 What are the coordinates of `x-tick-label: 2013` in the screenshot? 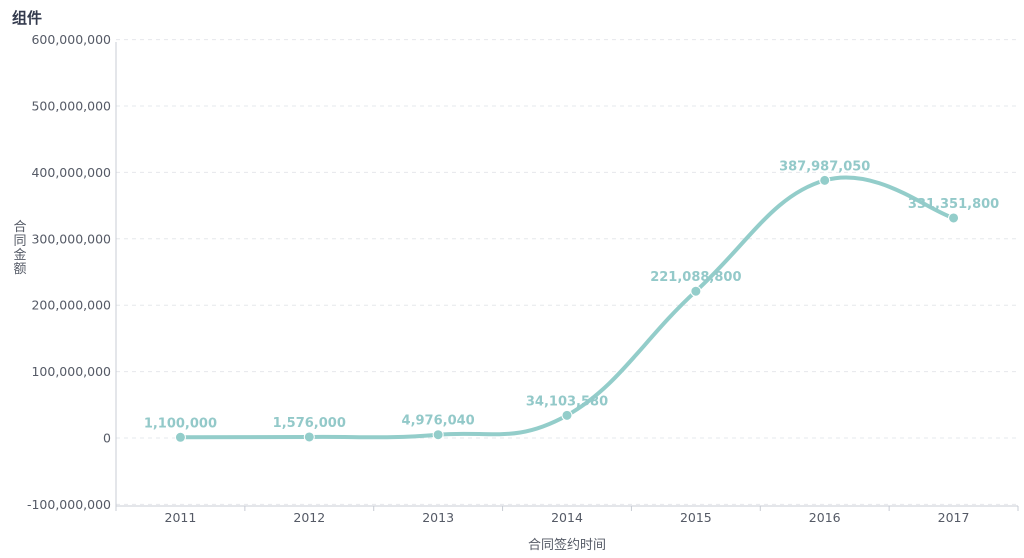 It's located at (438, 517).